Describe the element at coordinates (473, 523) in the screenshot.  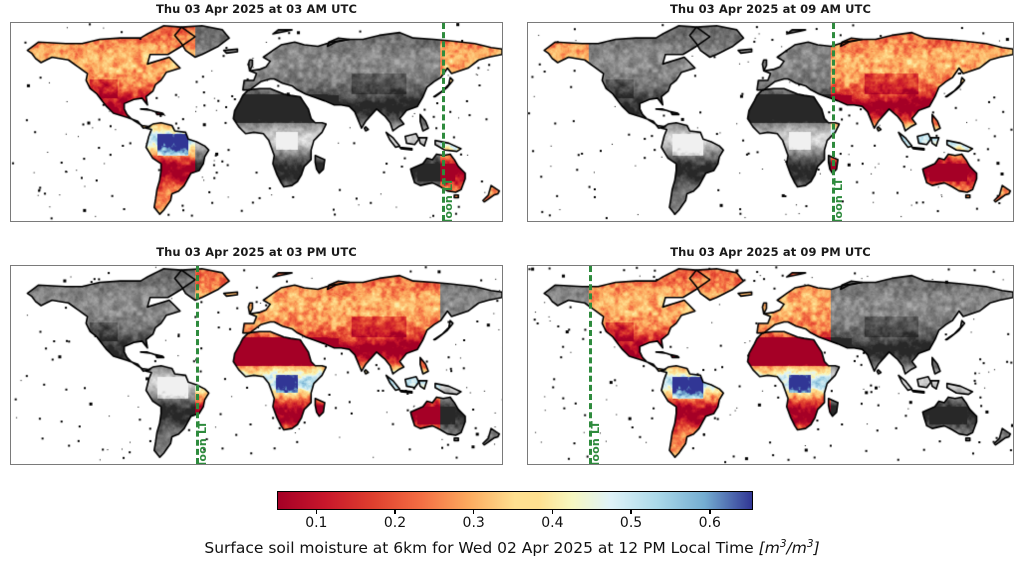
I see `colorbar-tick-label: 0.3` at that location.